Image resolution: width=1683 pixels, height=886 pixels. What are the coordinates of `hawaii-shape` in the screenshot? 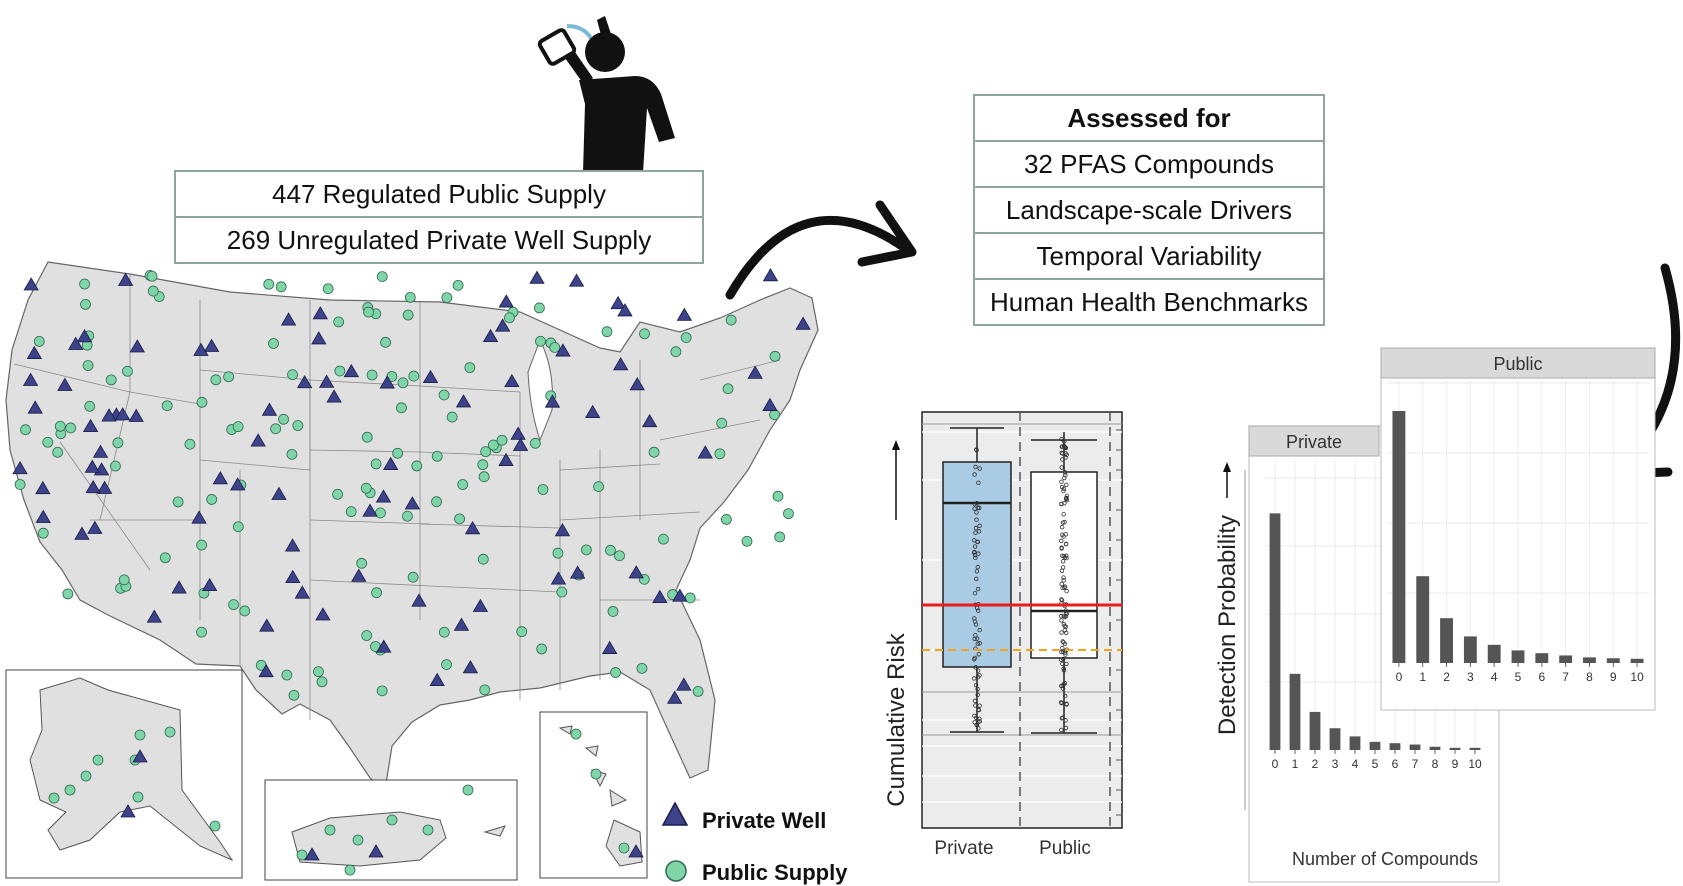 It's located at (600, 796).